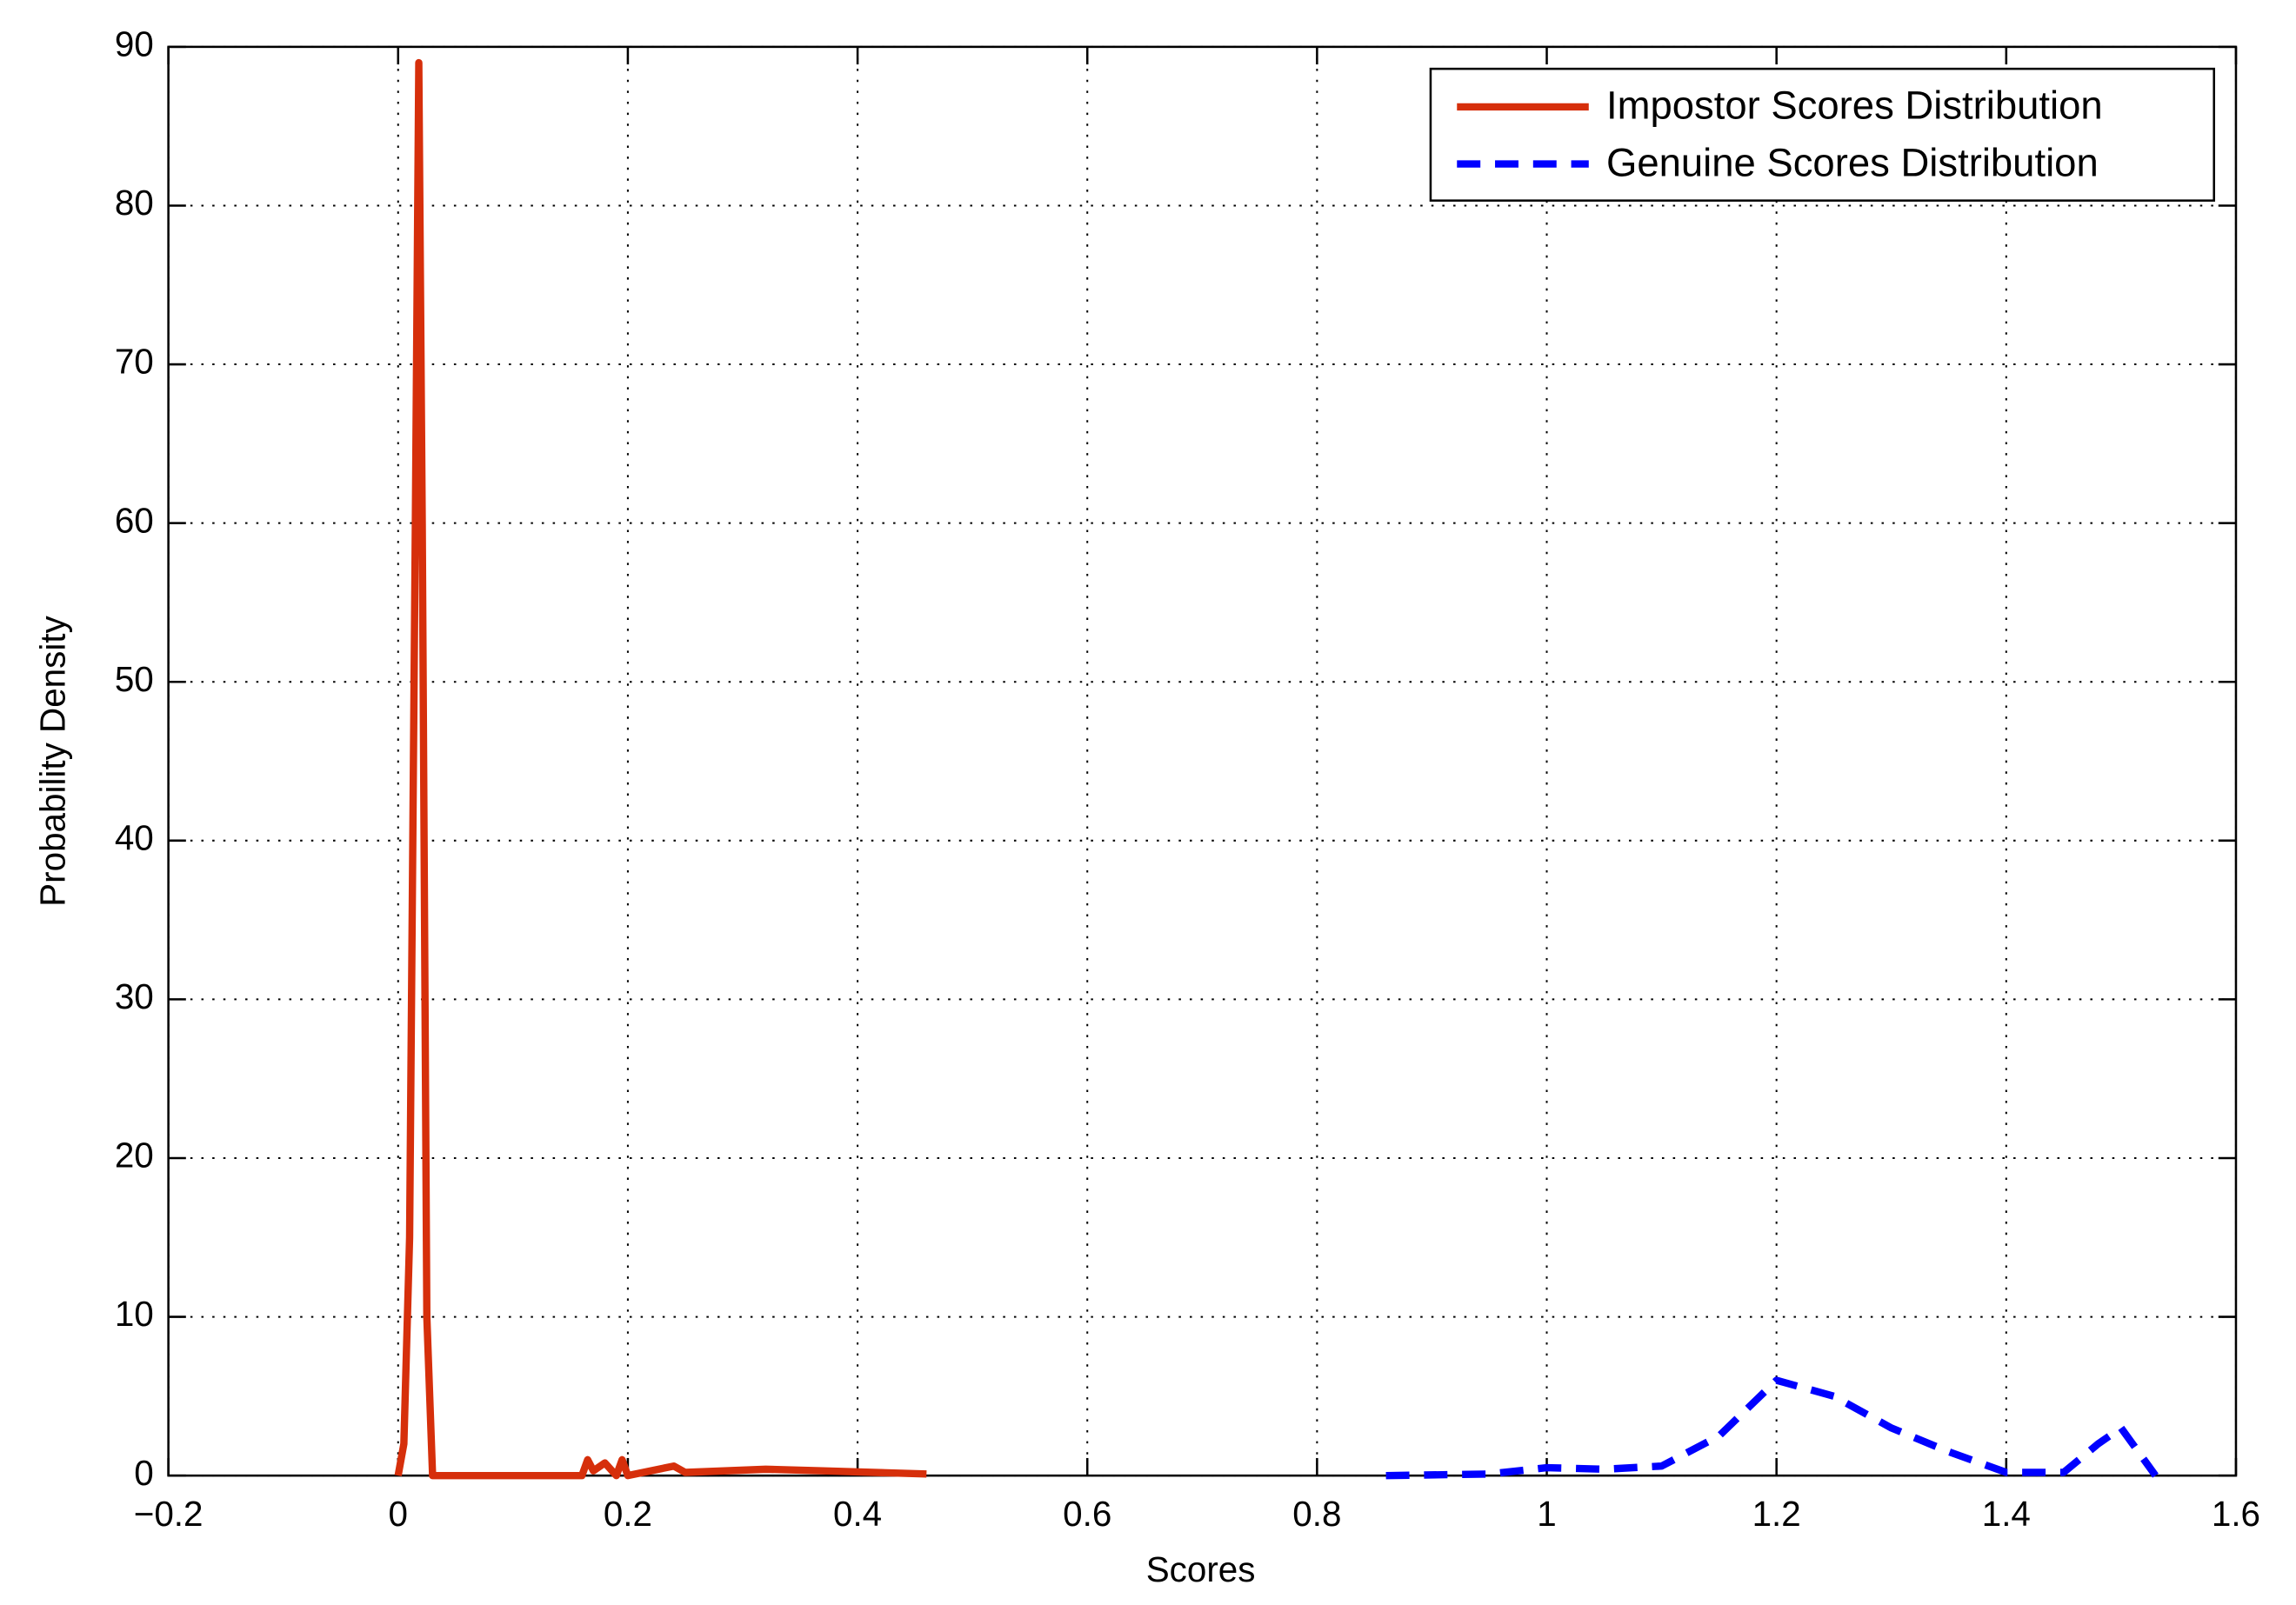 The image size is (2296, 1605). Describe the element at coordinates (1777, 1514) in the screenshot. I see `x-tick-label: 1.2` at that location.